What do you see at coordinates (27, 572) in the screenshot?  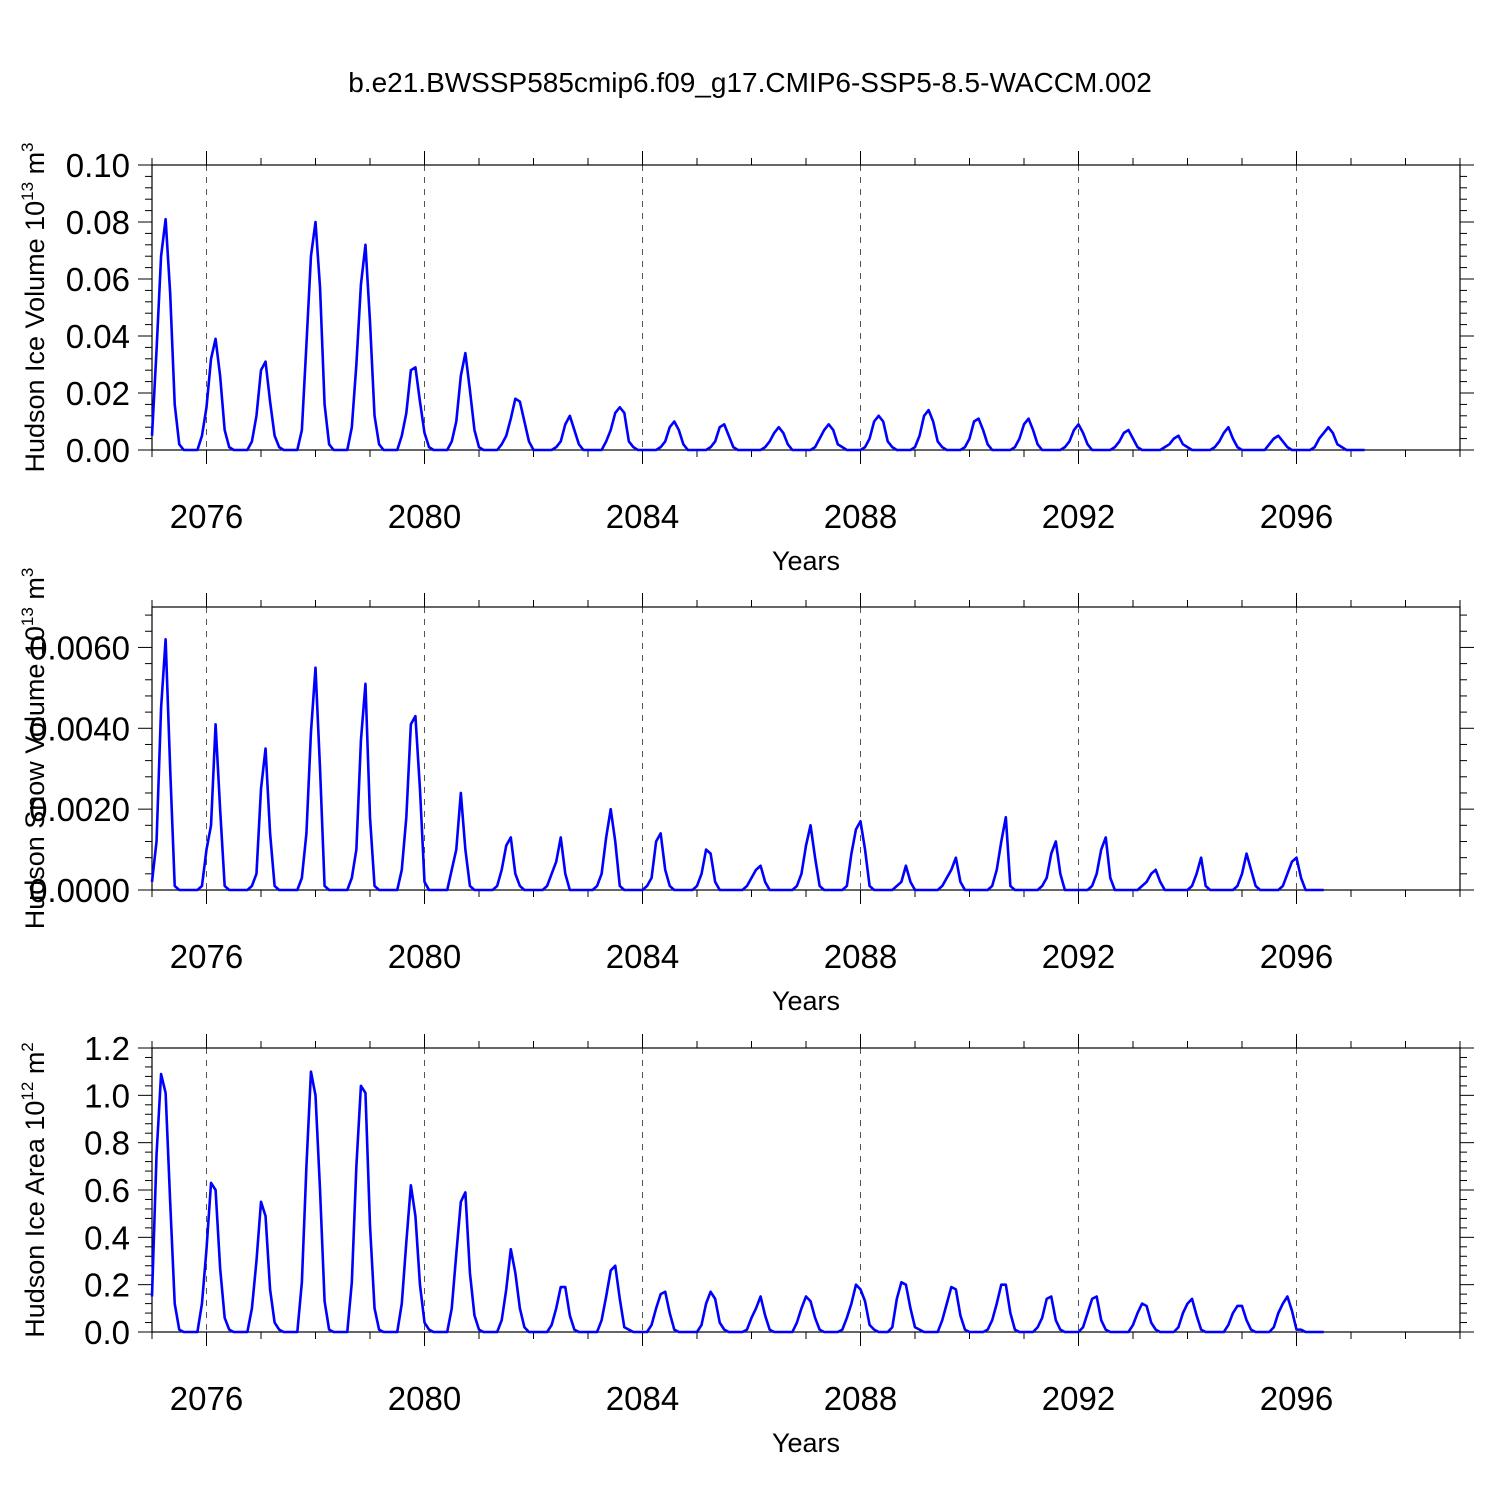 I see `chart-2-y-axis-title-unit-exponent: 3` at bounding box center [27, 572].